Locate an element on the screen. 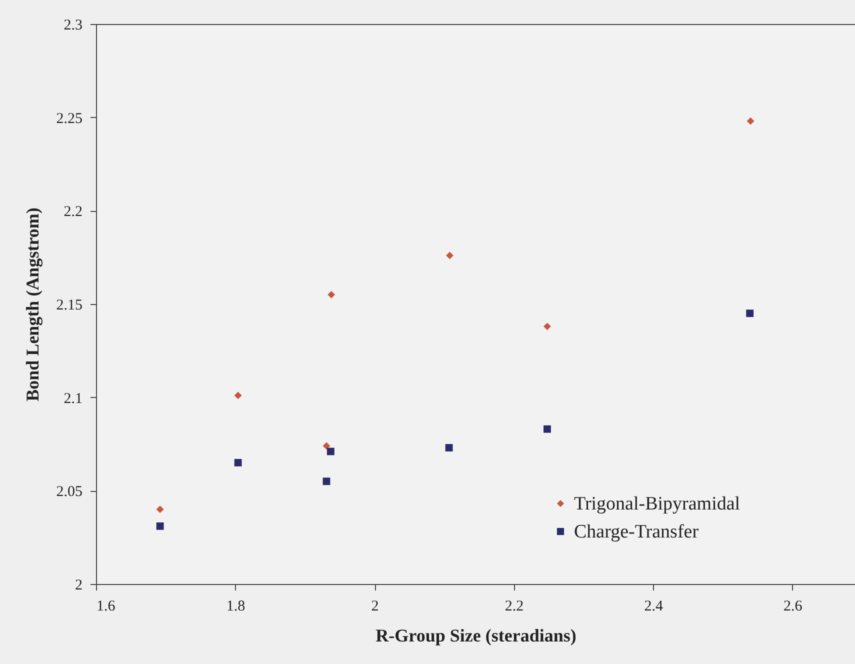 This screenshot has width=855, height=664. x-tick-label: 2.4 is located at coordinates (654, 606).